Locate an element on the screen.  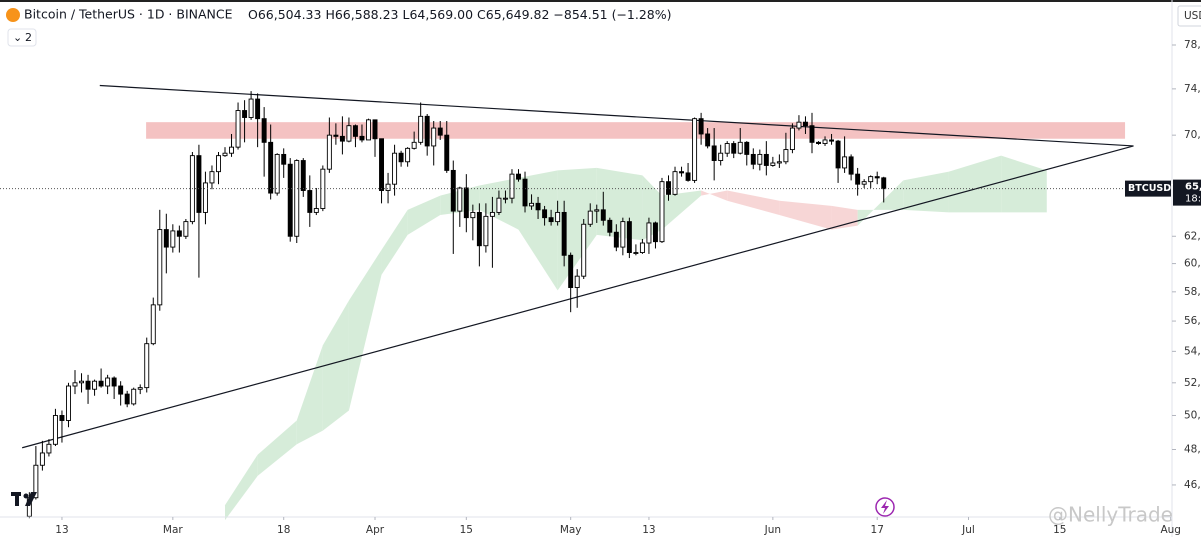
y-tick-label: 54, is located at coordinates (1192, 351).